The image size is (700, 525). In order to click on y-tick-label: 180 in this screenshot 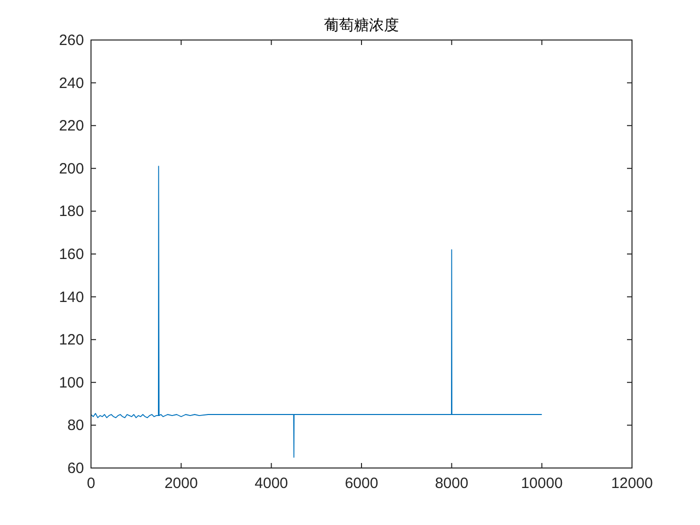, I will do `click(71, 211)`.